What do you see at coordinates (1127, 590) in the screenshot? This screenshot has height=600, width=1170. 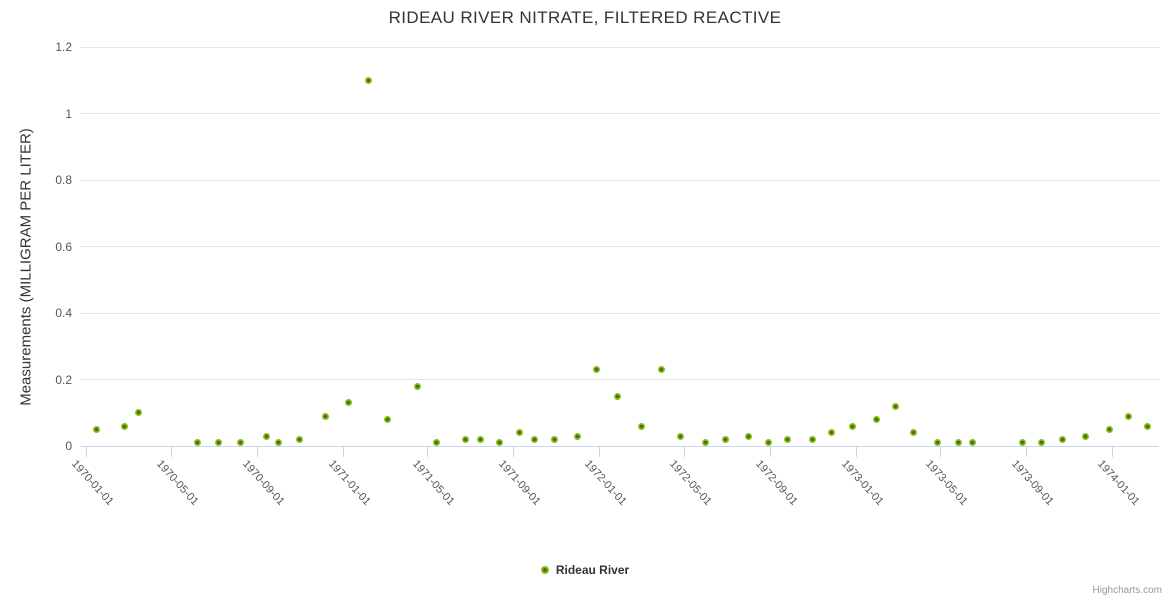 I see `highcharts-credit-link: Highcharts.com` at bounding box center [1127, 590].